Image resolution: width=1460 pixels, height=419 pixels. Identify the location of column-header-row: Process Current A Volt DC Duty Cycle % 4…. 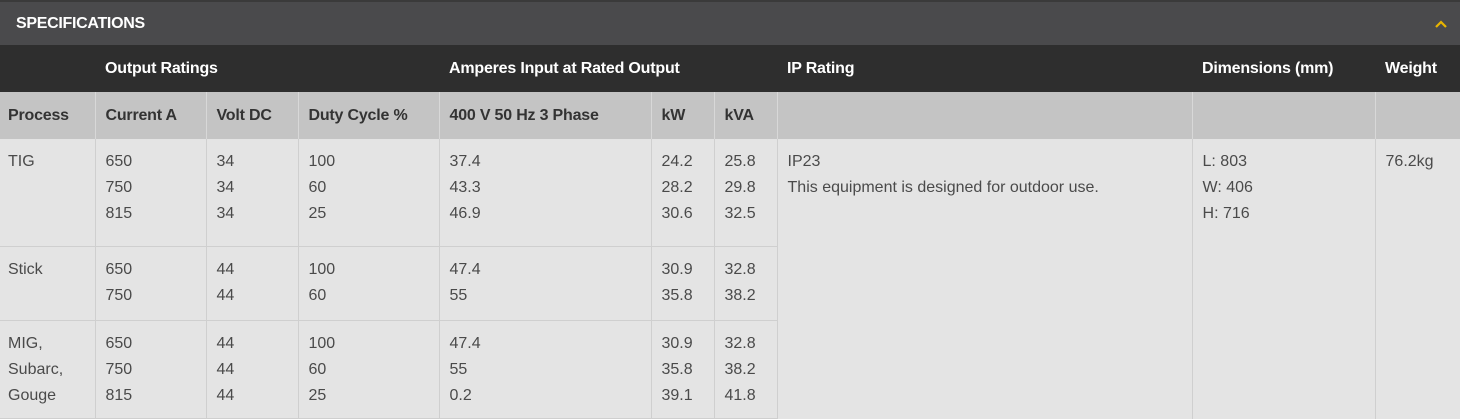
(730, 115).